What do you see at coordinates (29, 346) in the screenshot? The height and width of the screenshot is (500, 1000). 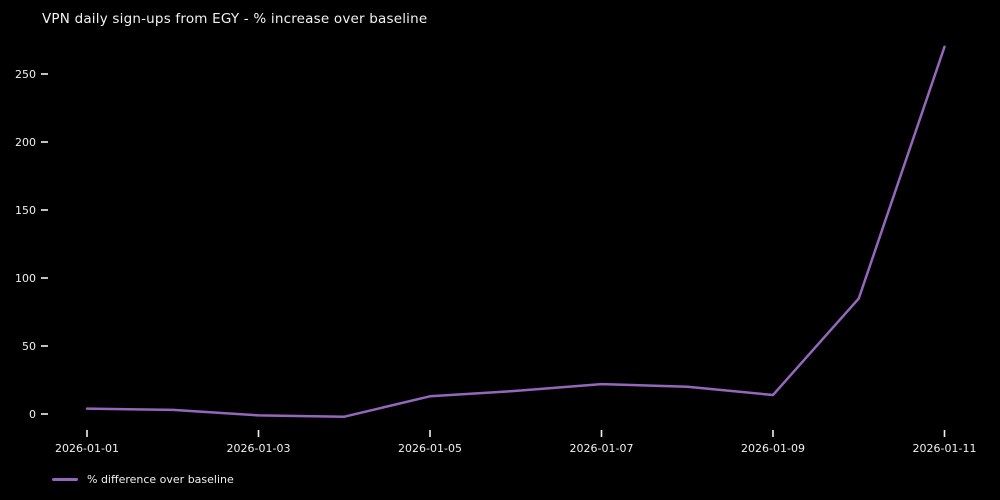 I see `y-tick-label: 50` at bounding box center [29, 346].